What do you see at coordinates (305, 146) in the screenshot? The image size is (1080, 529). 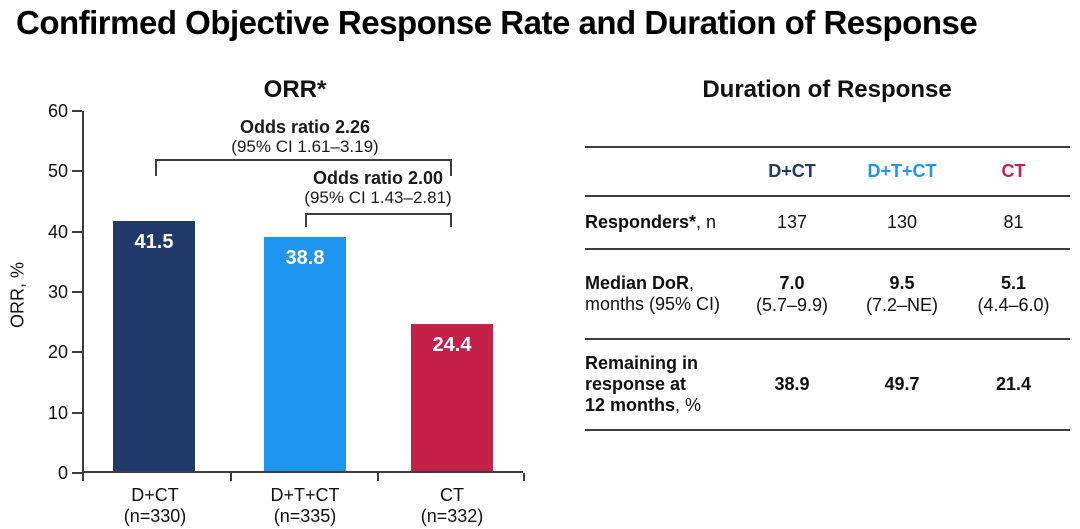 I see `odds-ratio-ci: (95% CI 1.61–3.19)` at bounding box center [305, 146].